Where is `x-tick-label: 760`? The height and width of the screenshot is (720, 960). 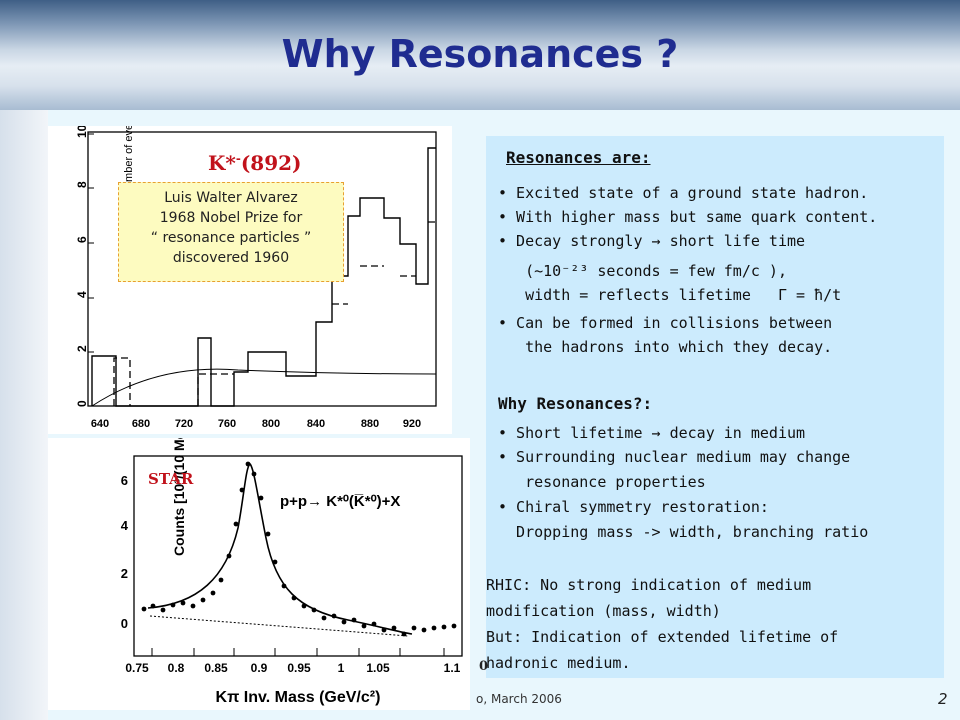 x-tick-label: 760 is located at coordinates (227, 424).